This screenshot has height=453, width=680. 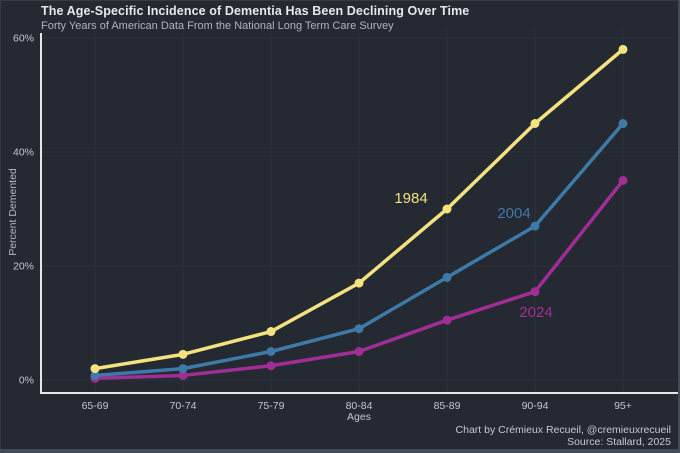 I want to click on x-tick-label: 80-84, so click(x=359, y=406).